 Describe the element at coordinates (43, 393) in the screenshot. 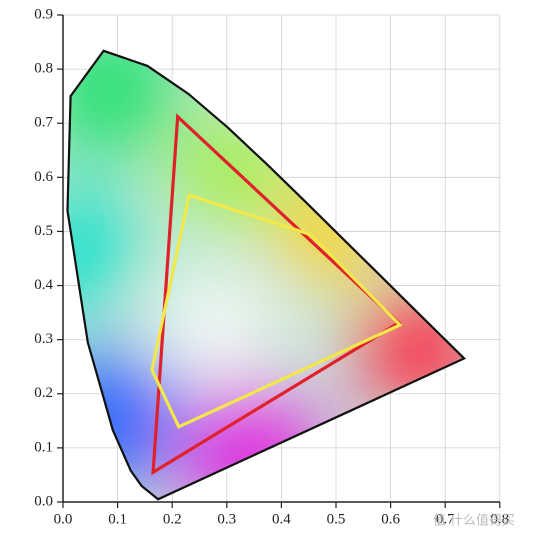

I see `y-tick-label: 0.2` at that location.